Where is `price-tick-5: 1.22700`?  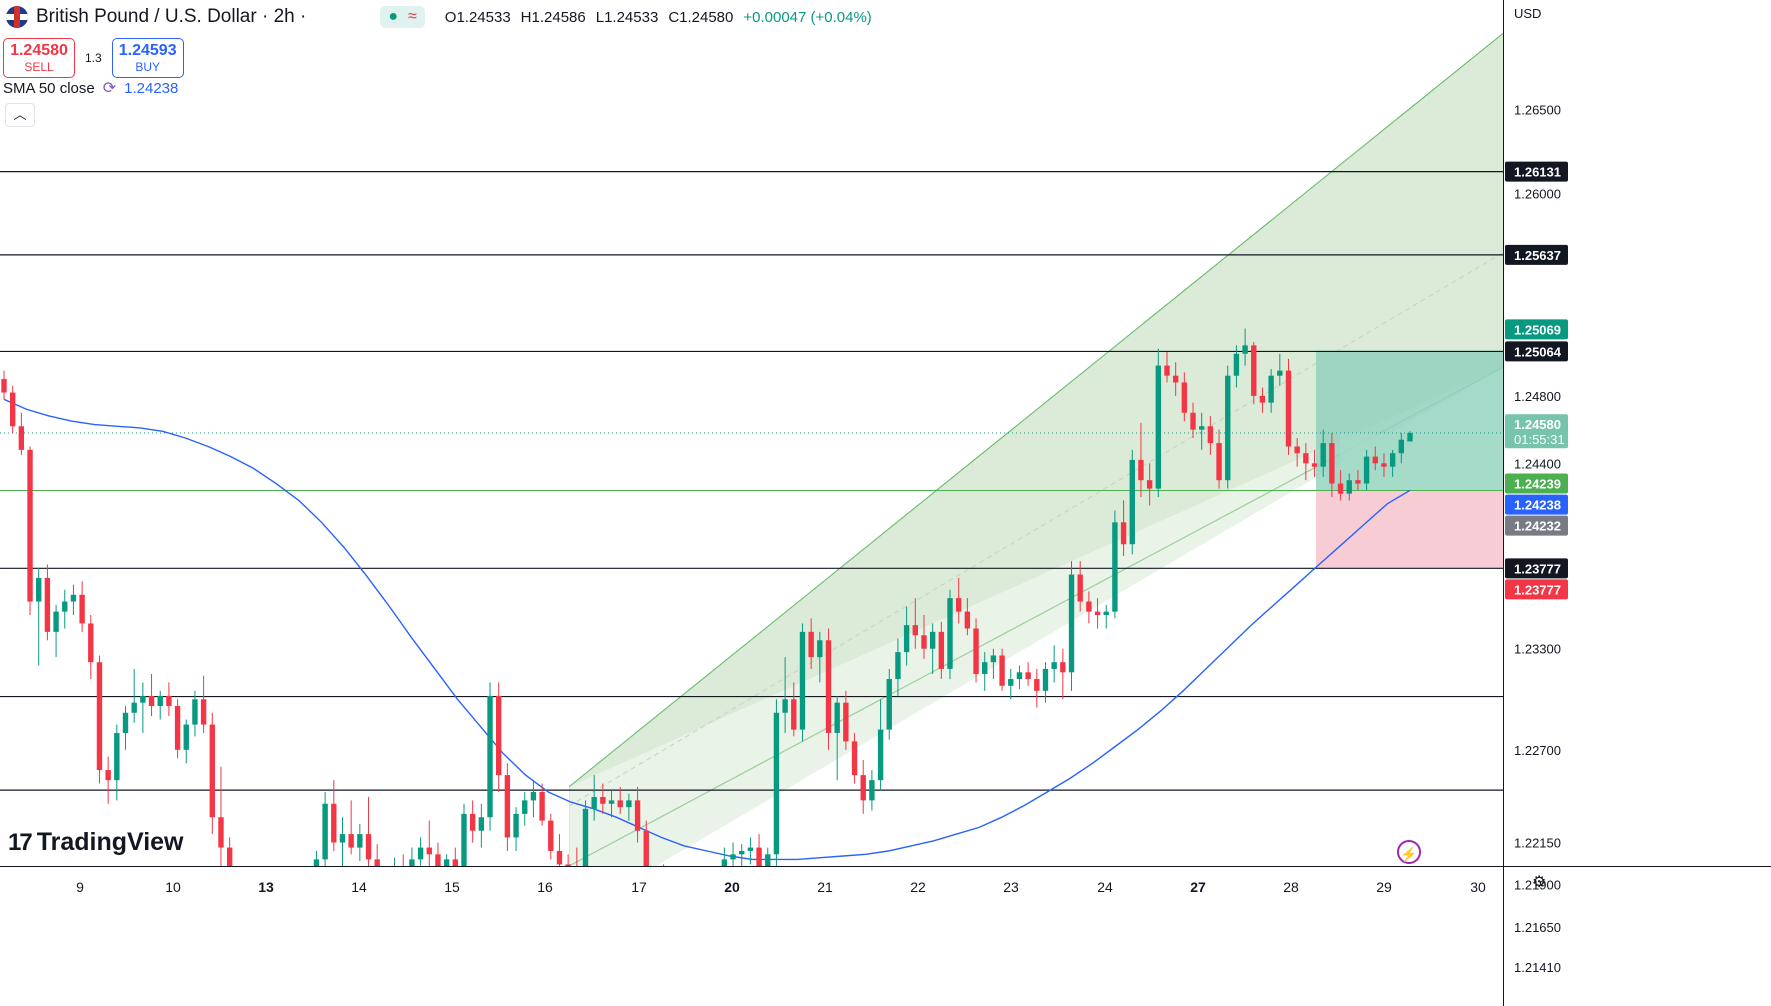
price-tick-5: 1.22700 is located at coordinates (1537, 750).